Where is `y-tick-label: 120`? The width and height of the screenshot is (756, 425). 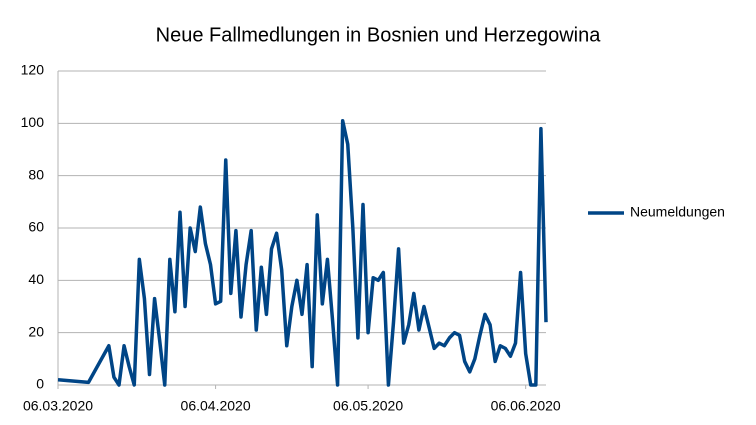
y-tick-label: 120 is located at coordinates (33, 70).